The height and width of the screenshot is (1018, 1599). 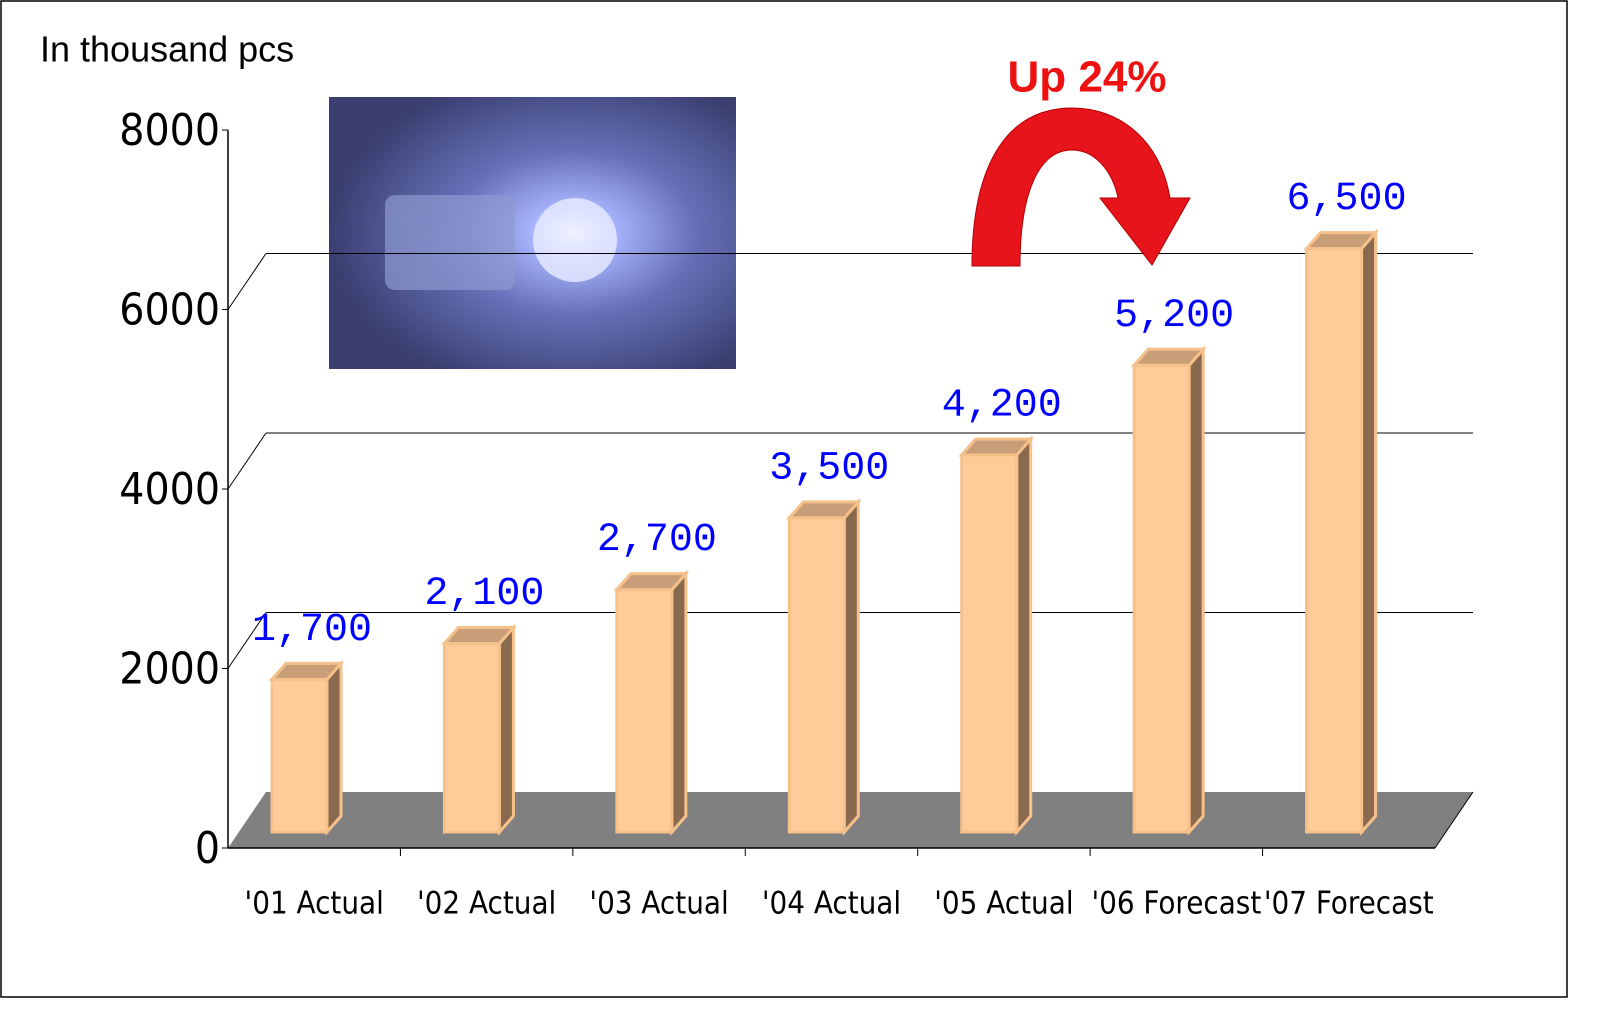 I want to click on annotation: Up 24%, so click(x=1087, y=77).